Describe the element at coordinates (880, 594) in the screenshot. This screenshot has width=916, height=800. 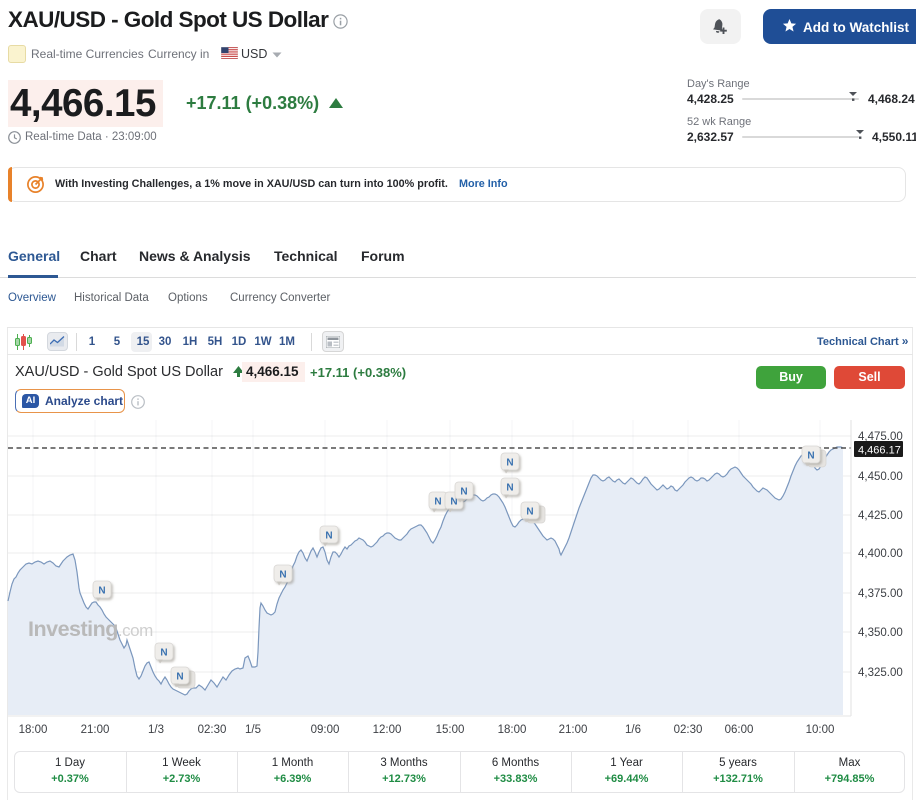
I see `svg-text: 4,375.00` at that location.